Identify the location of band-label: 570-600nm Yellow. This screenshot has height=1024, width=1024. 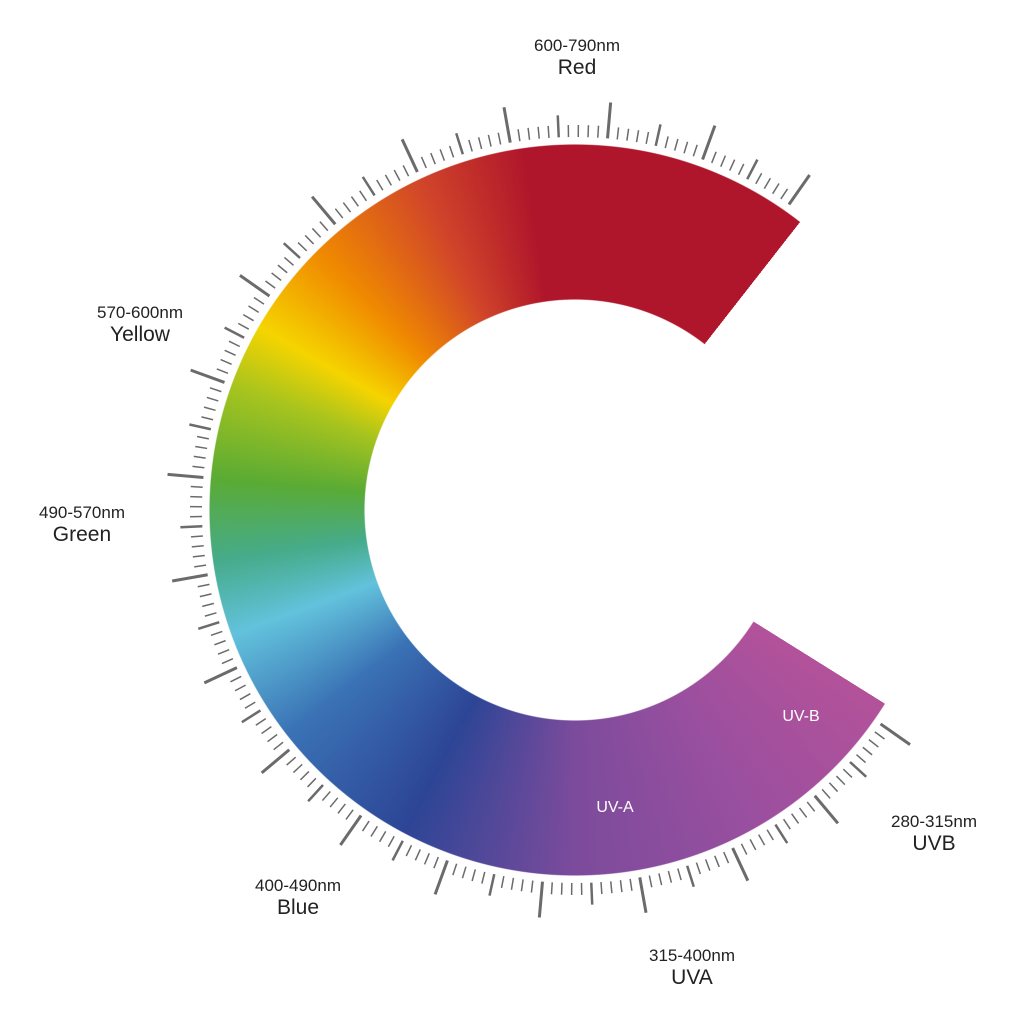
(140, 325).